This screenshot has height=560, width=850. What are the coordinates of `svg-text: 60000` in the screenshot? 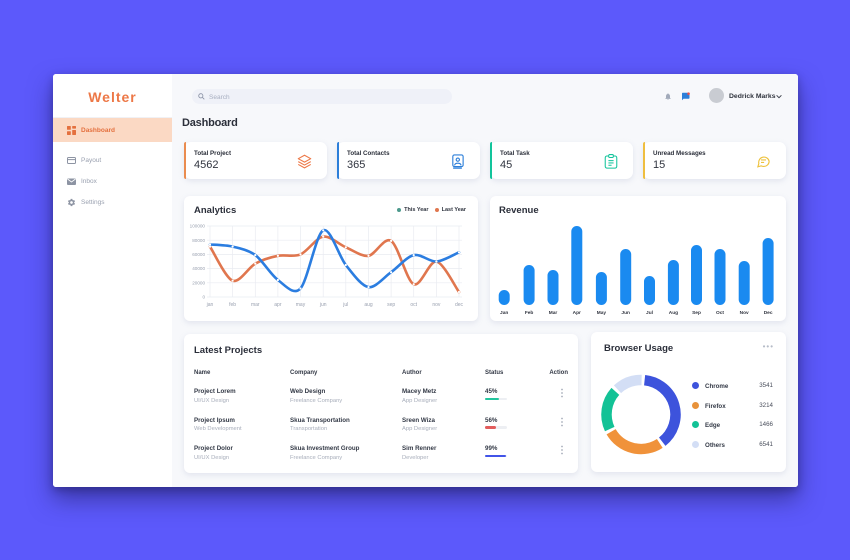 It's located at (198, 254).